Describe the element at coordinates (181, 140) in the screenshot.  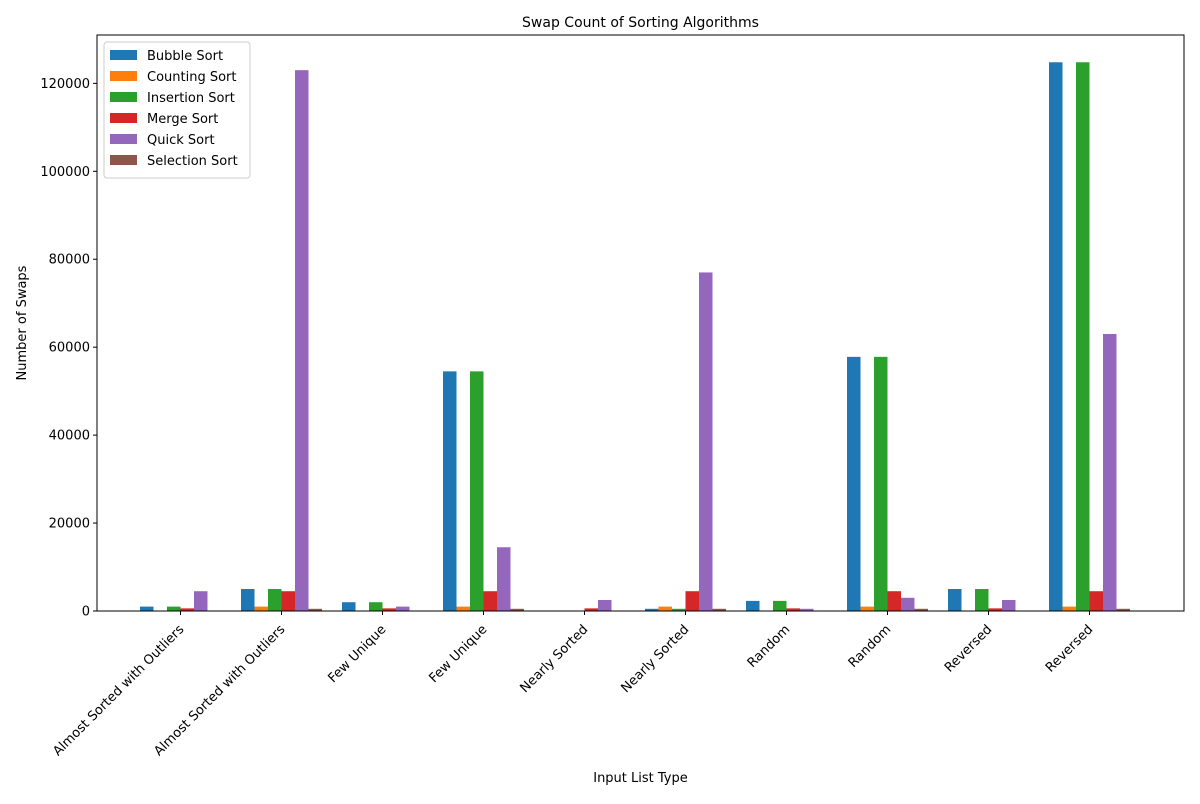
I see `legend-label: Quick Sort` at that location.